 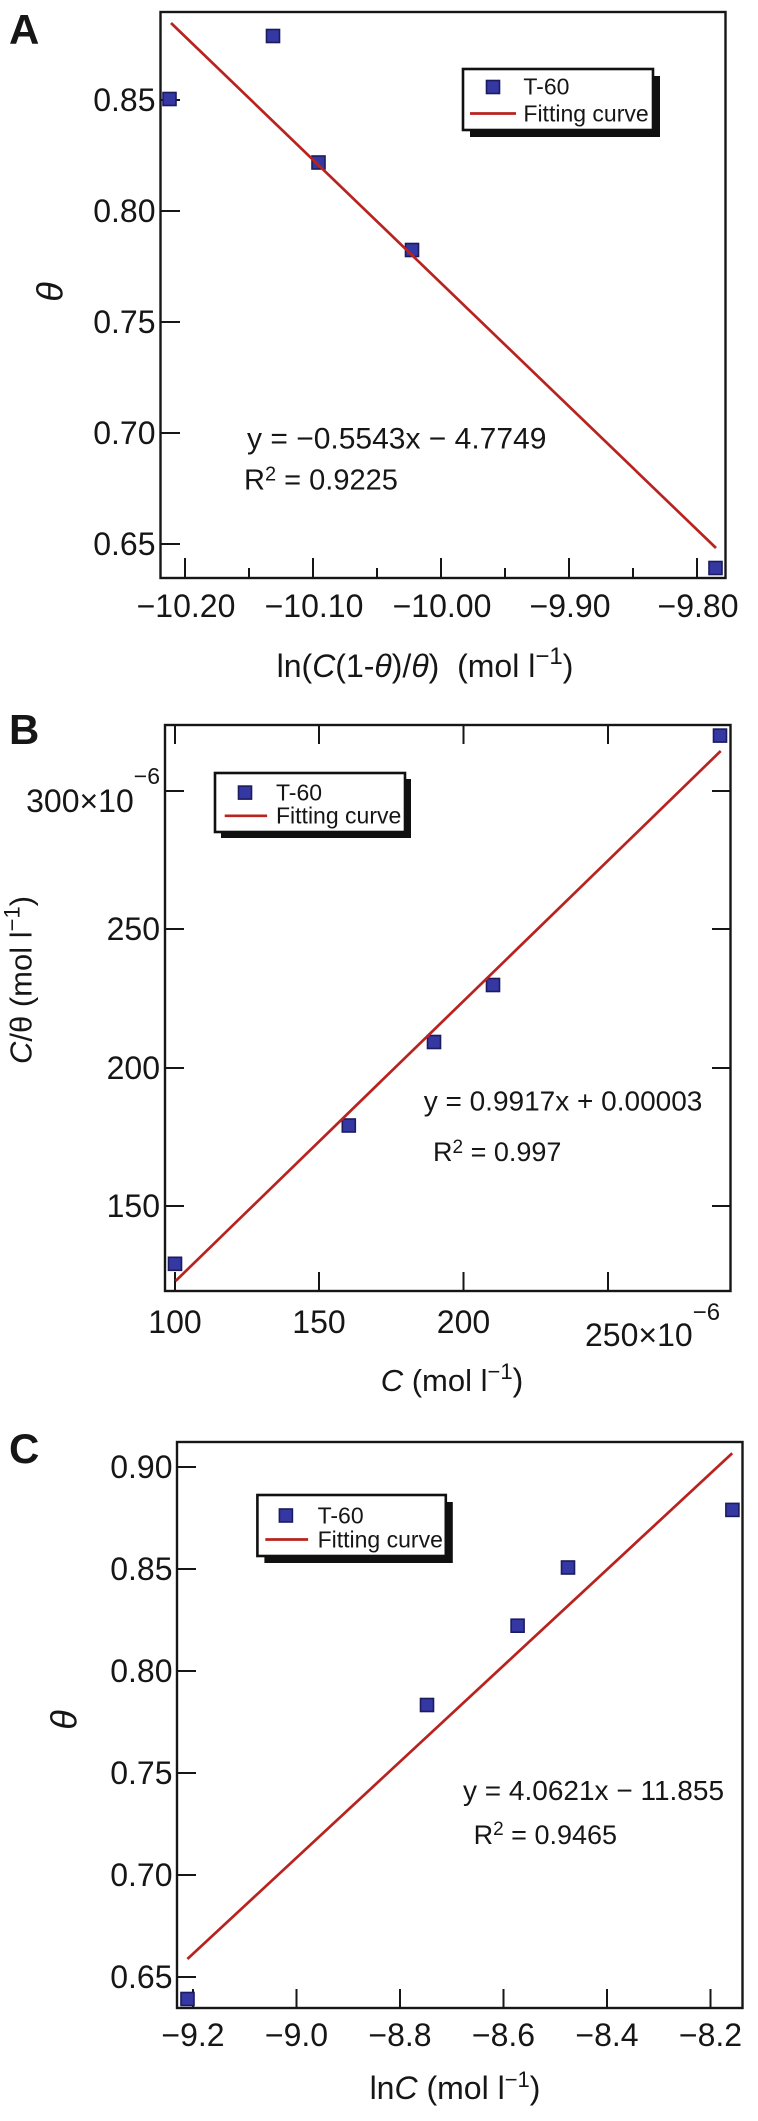 What do you see at coordinates (399, 2035) in the screenshot?
I see `svg-text: −8.8` at bounding box center [399, 2035].